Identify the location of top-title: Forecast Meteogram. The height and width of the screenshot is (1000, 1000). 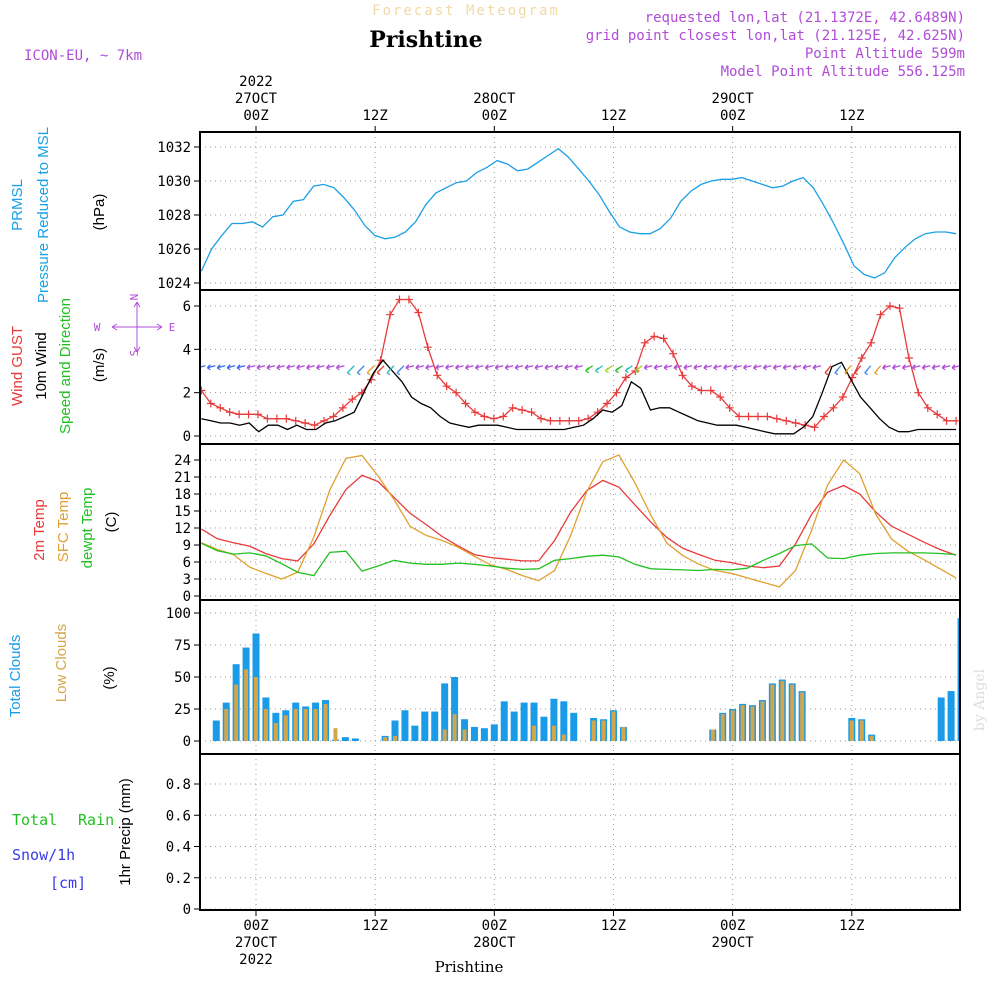
(466, 11).